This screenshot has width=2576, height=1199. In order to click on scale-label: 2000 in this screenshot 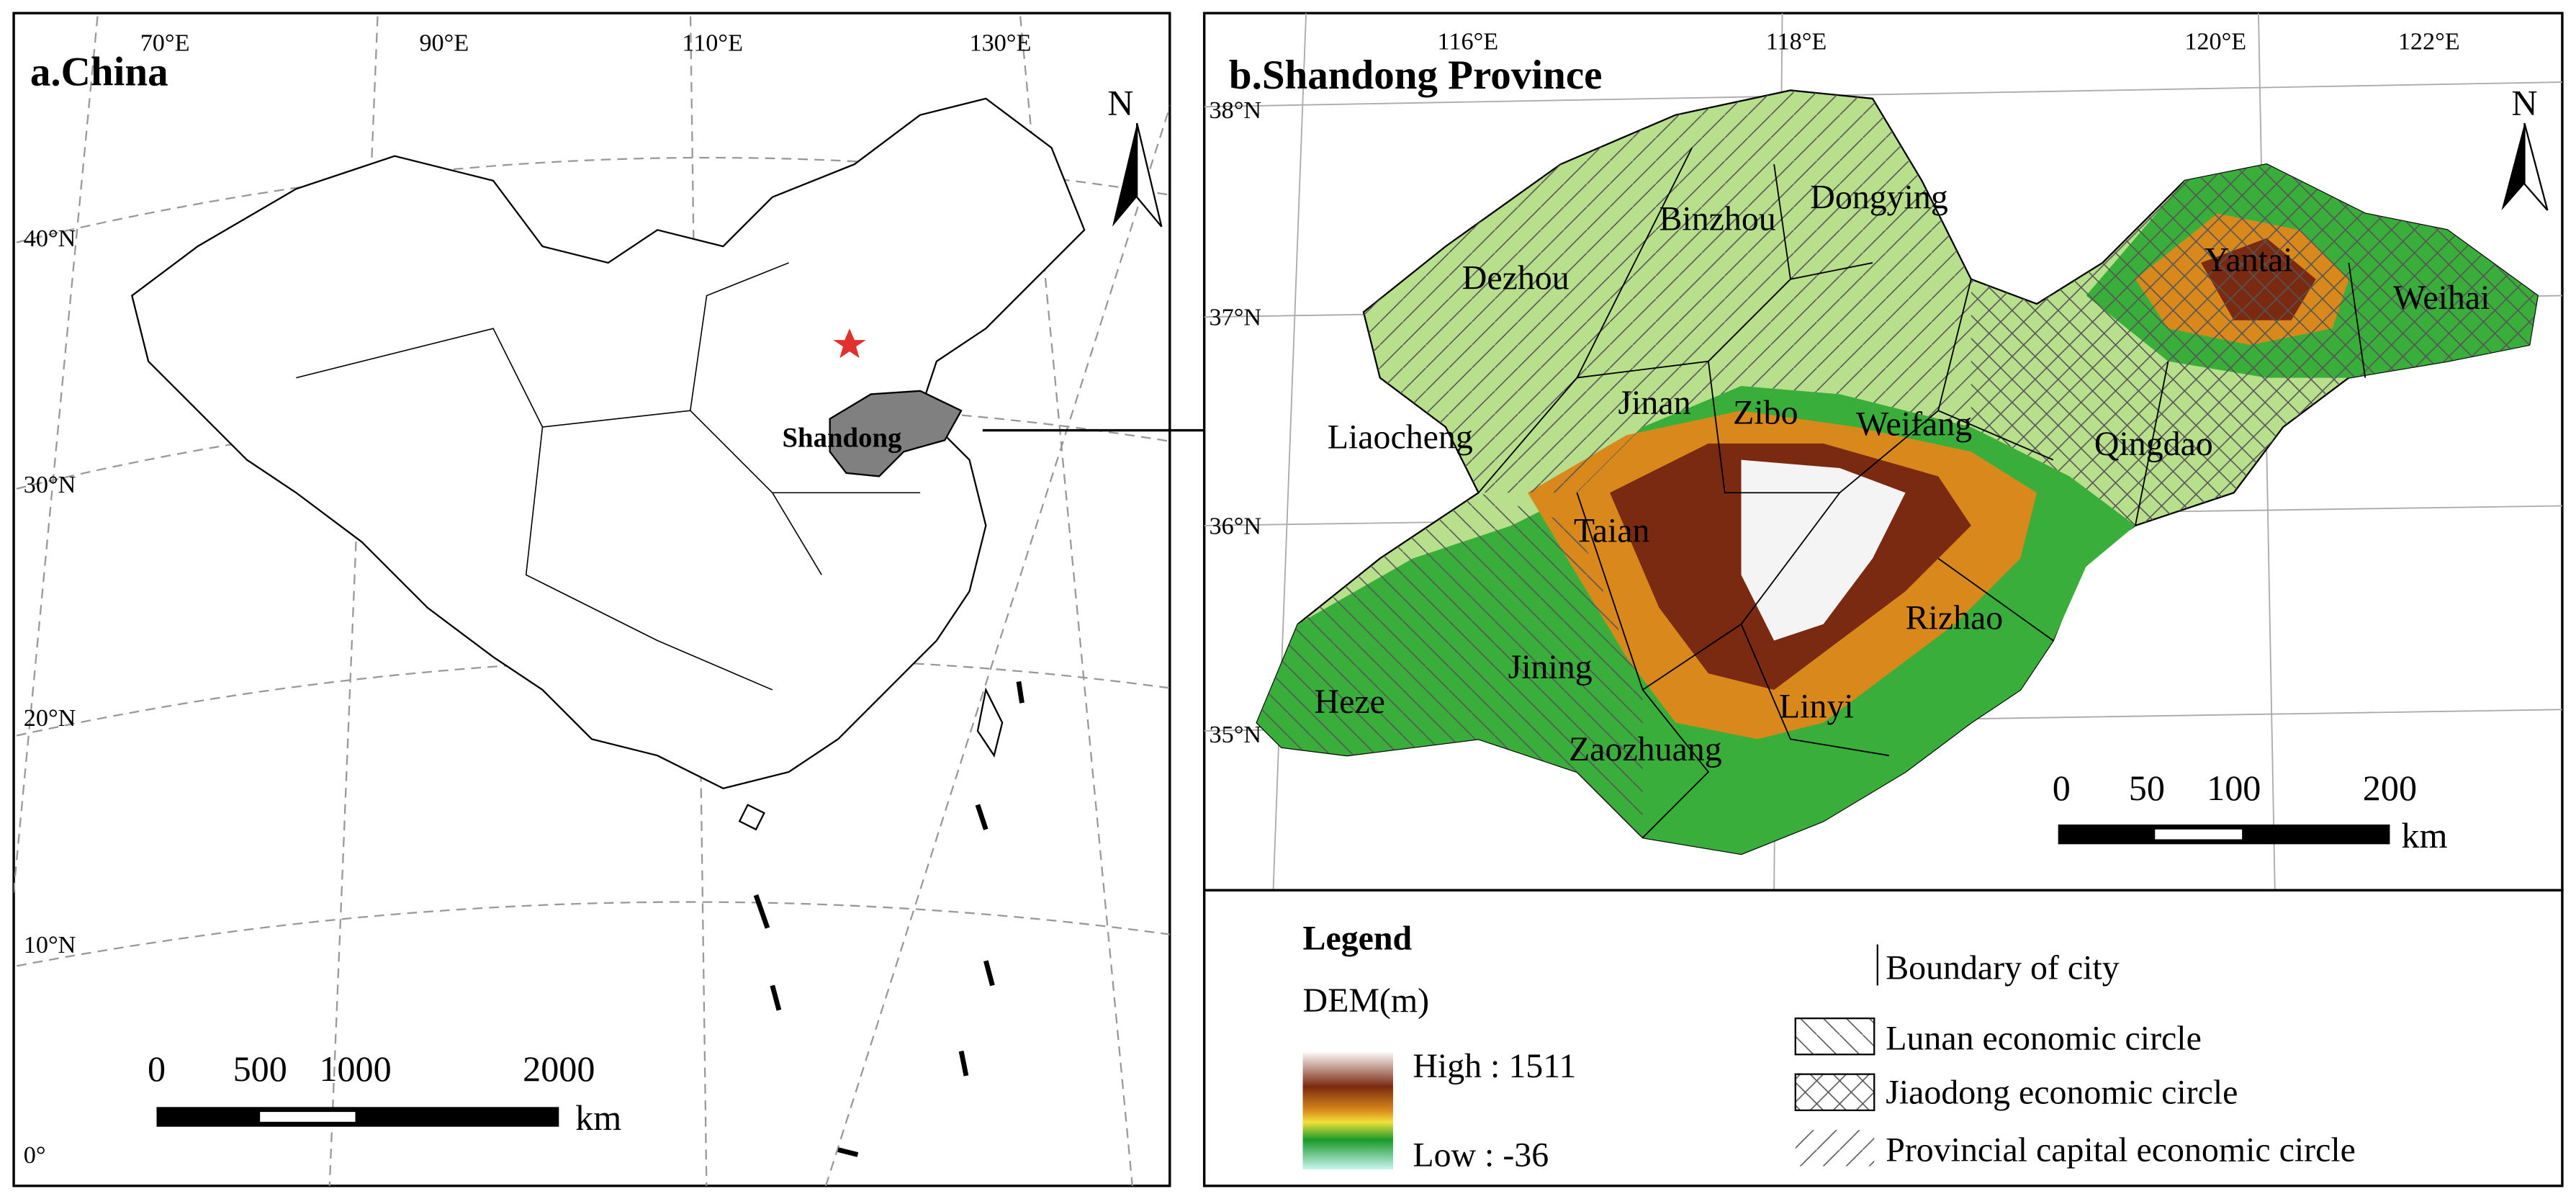, I will do `click(559, 1069)`.